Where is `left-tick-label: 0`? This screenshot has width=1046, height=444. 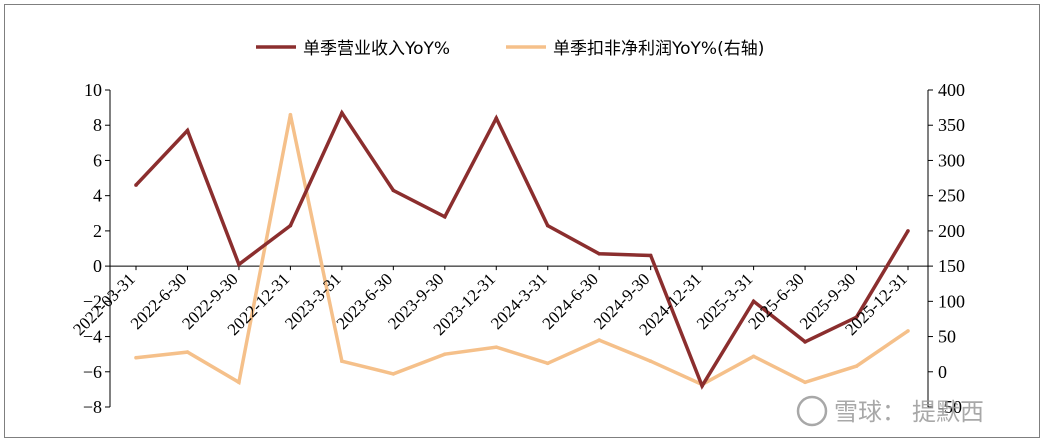
left-tick-label: 0 is located at coordinates (97, 266).